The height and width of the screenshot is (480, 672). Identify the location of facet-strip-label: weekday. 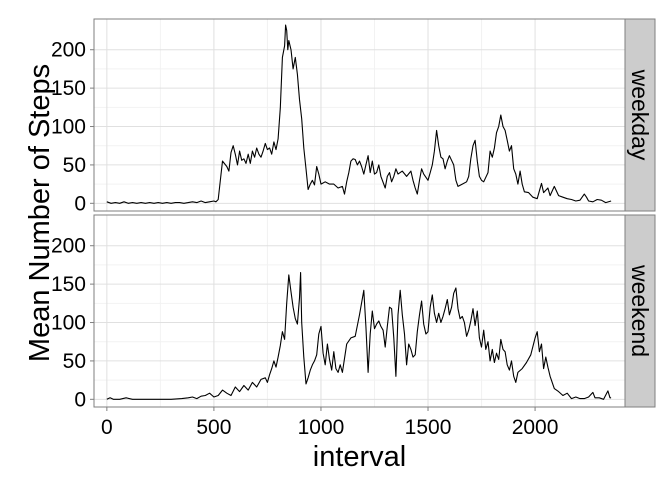
(640, 115).